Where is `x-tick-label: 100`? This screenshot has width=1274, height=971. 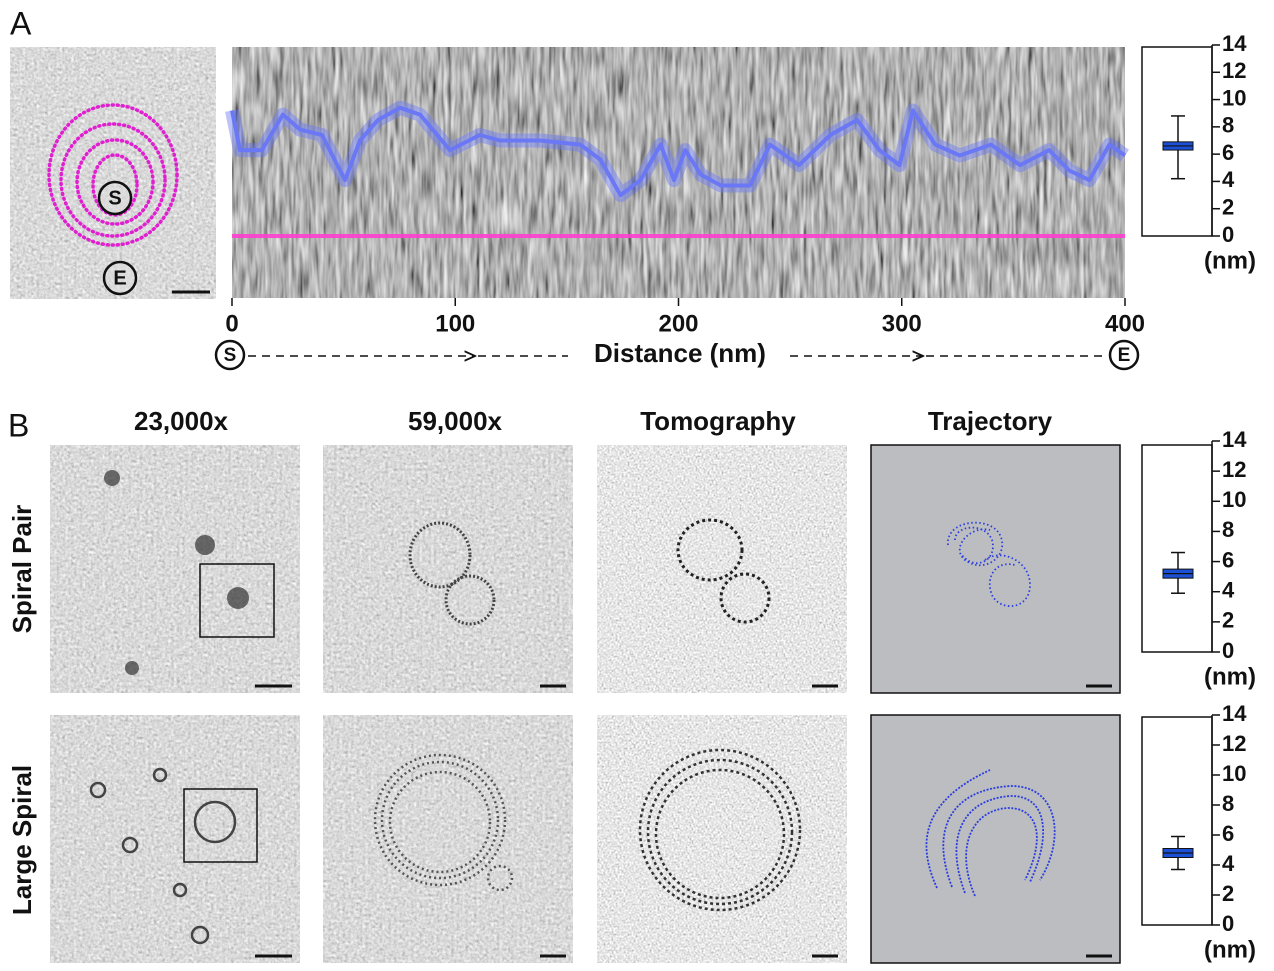 x-tick-label: 100 is located at coordinates (455, 323).